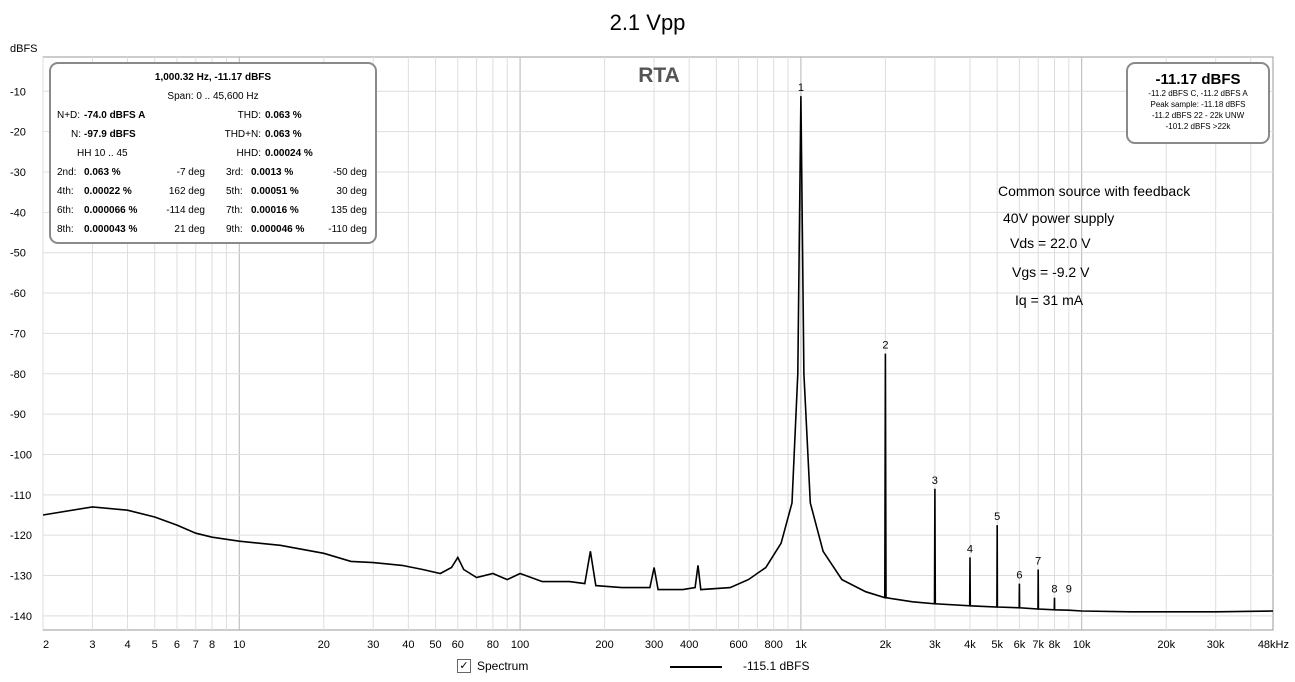 This screenshot has height=682, width=1295. What do you see at coordinates (196, 645) in the screenshot?
I see `x-tick-label: 7` at bounding box center [196, 645].